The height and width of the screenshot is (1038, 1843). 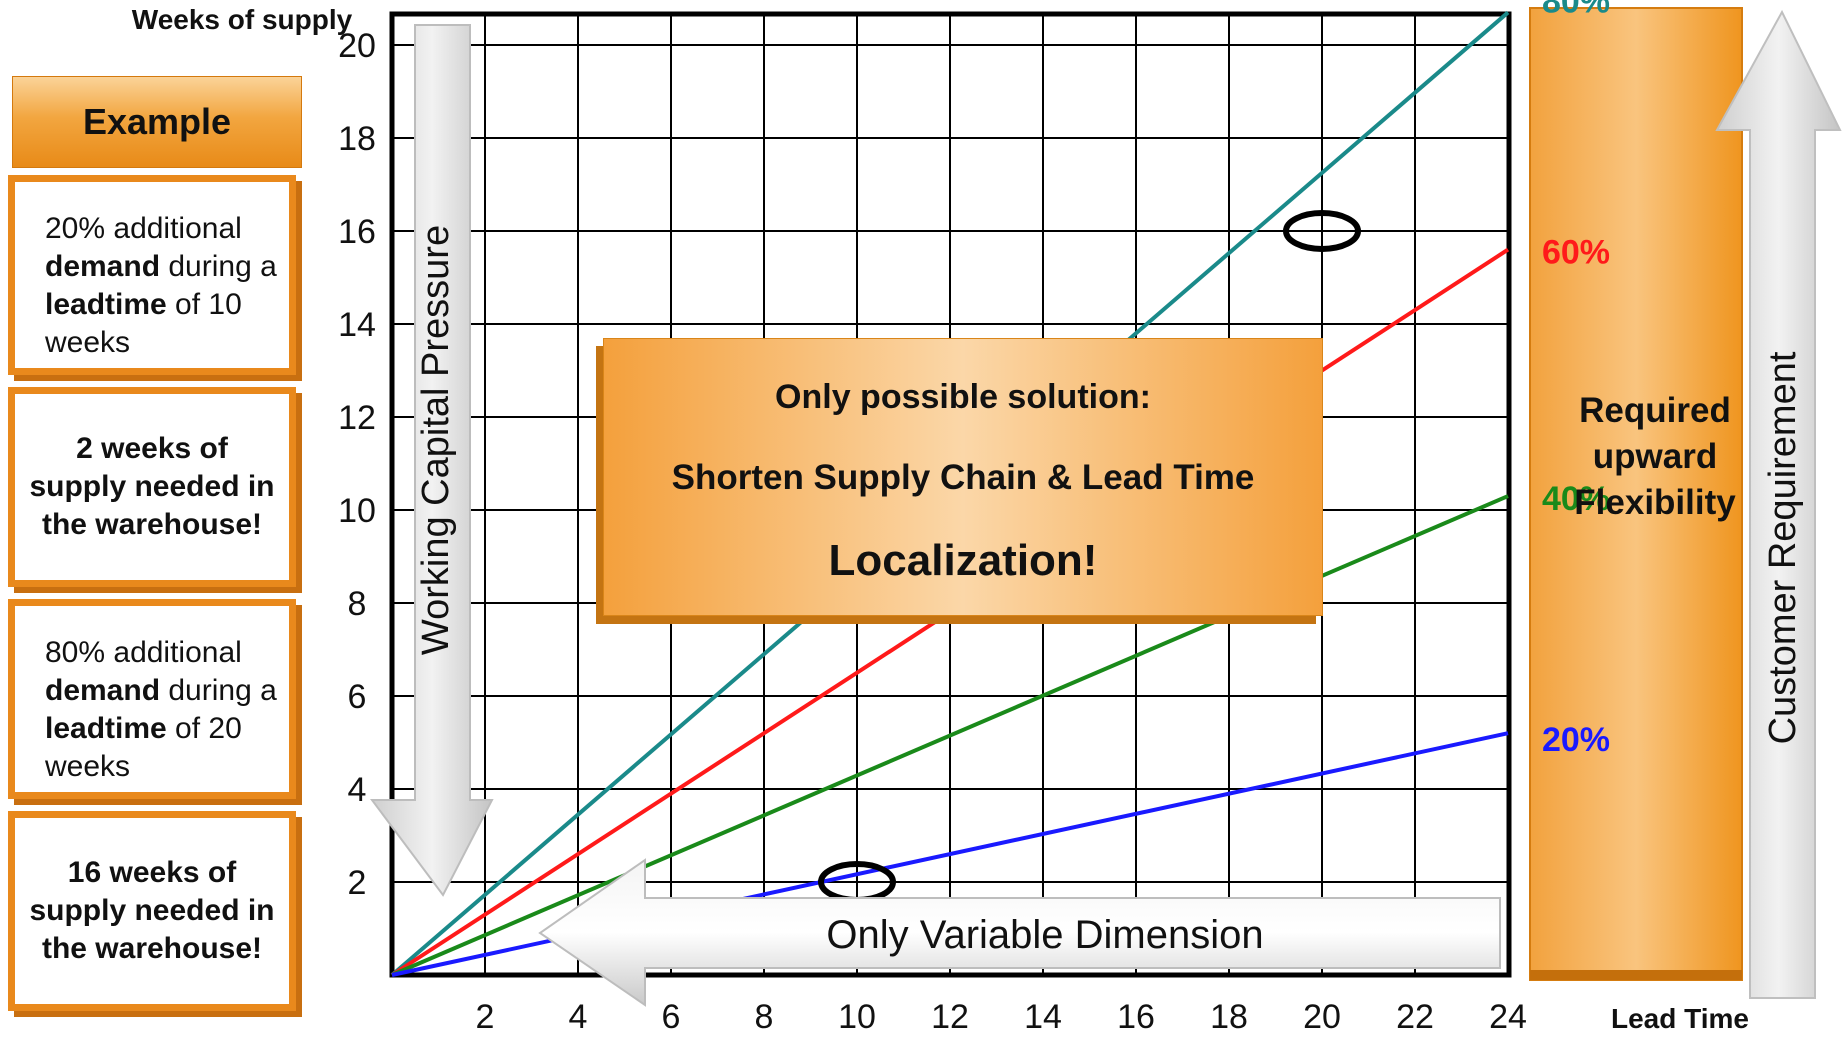 I want to click on solution-title: Only possible solution:, so click(x=963, y=397).